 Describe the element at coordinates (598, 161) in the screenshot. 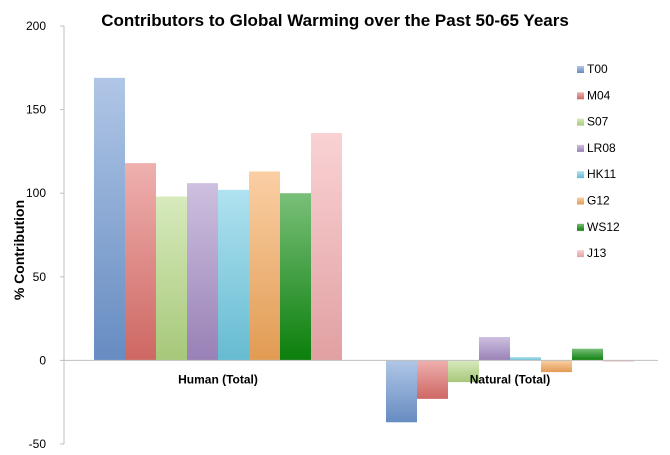

I see `legend: T00 M04 S07 LR08 HK11 G12 WS12 J13` at that location.